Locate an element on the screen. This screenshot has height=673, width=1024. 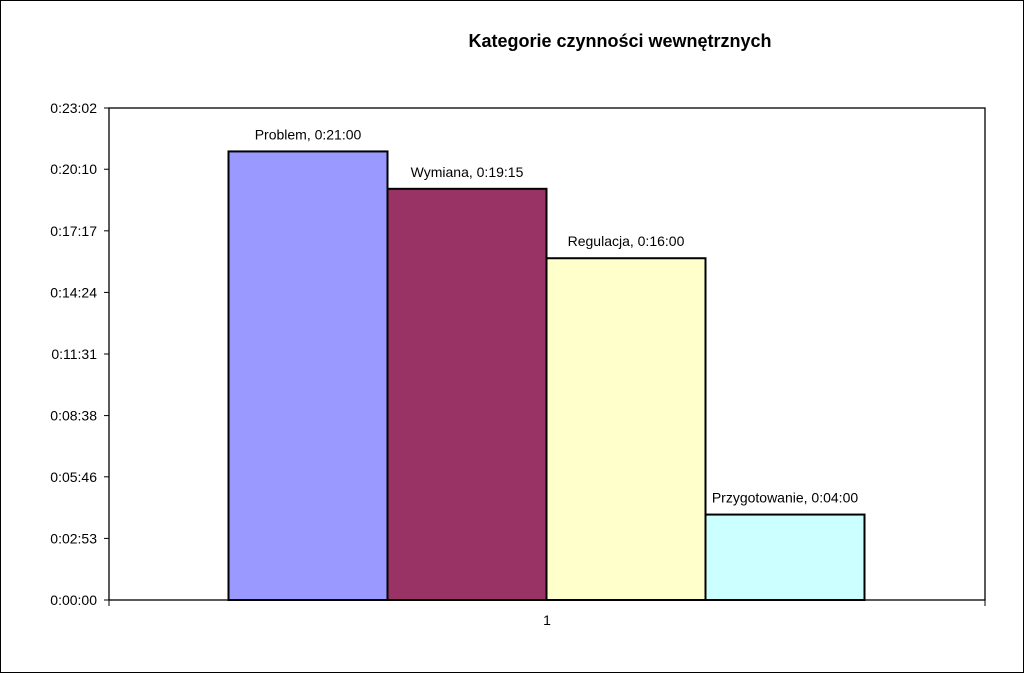
data-label-problem: Problem, 0:21:00 is located at coordinates (308, 134).